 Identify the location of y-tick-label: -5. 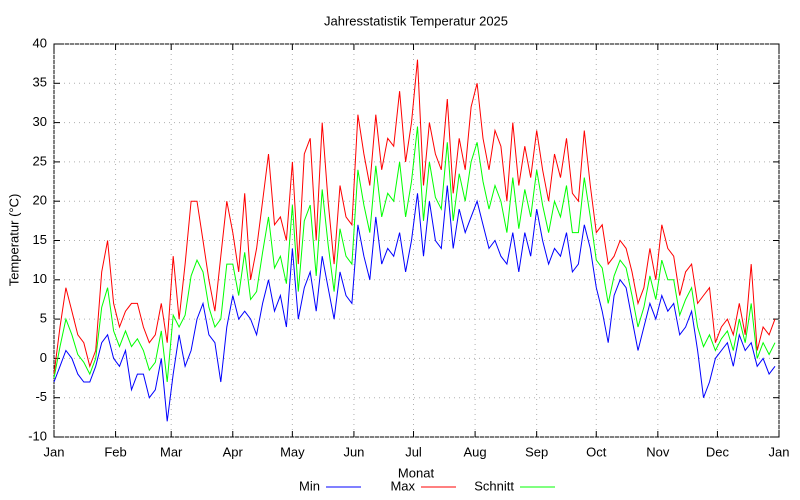
(41, 396).